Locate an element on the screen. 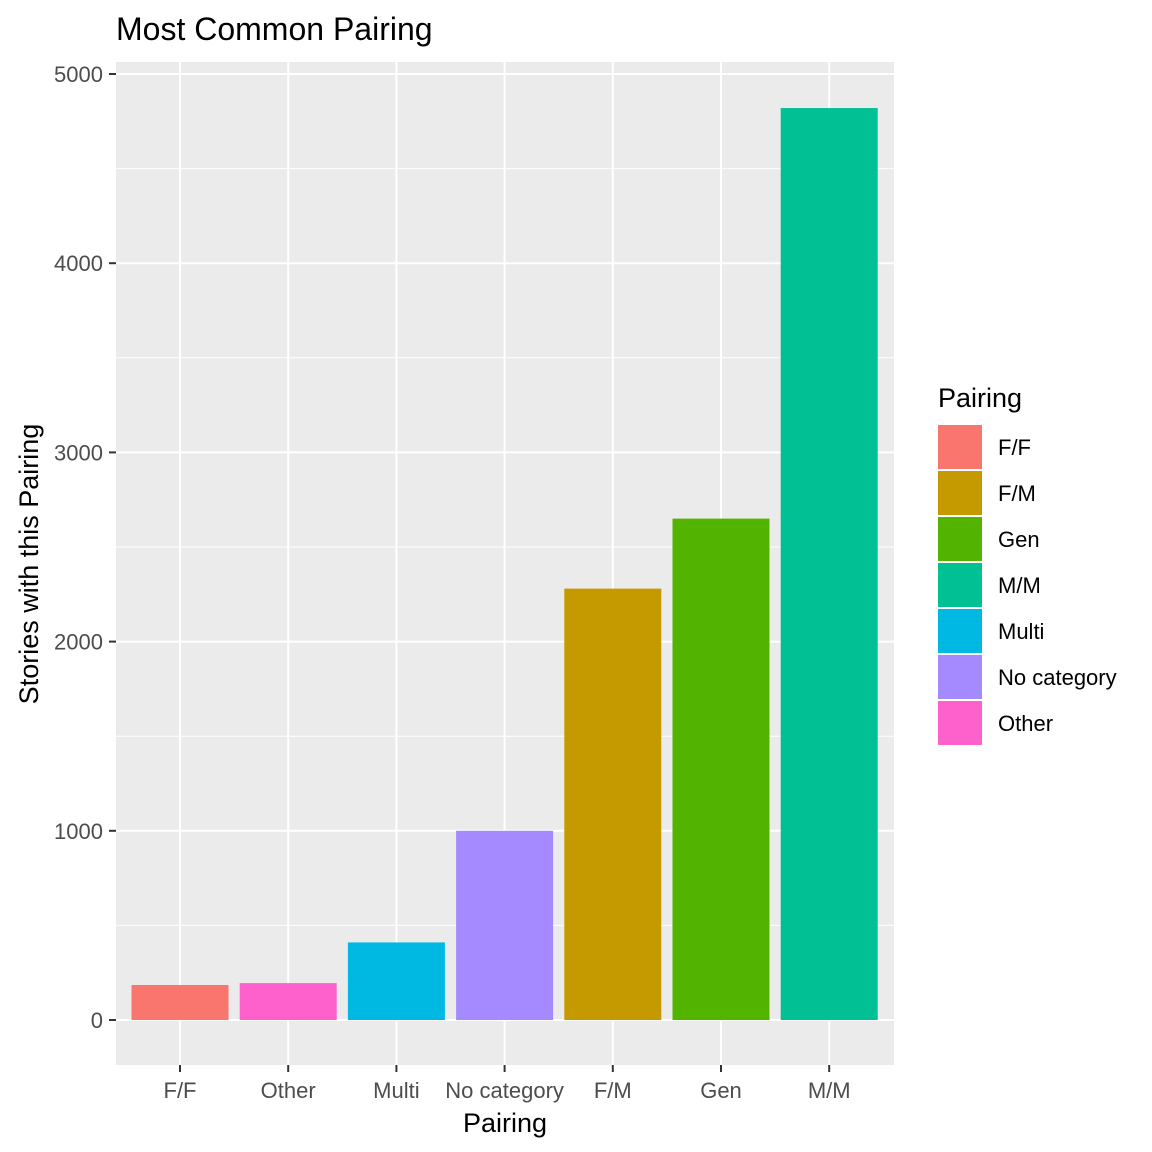  bar-f-m is located at coordinates (613, 804).